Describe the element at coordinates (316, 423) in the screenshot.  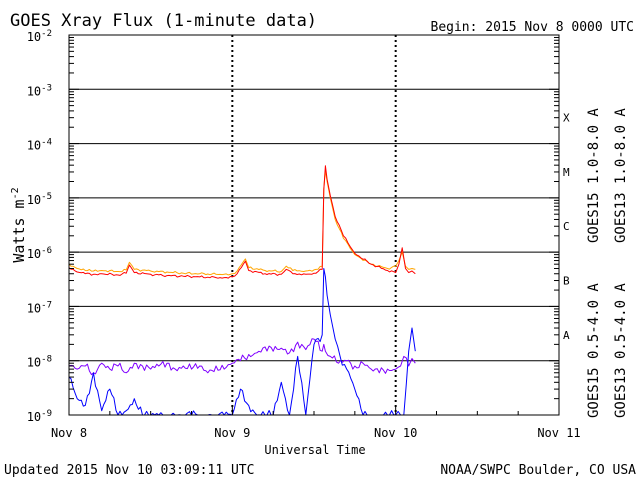
I see `x-axis-ticks: Nov 8 Nov 9 Nov 10 Nov 11` at that location.